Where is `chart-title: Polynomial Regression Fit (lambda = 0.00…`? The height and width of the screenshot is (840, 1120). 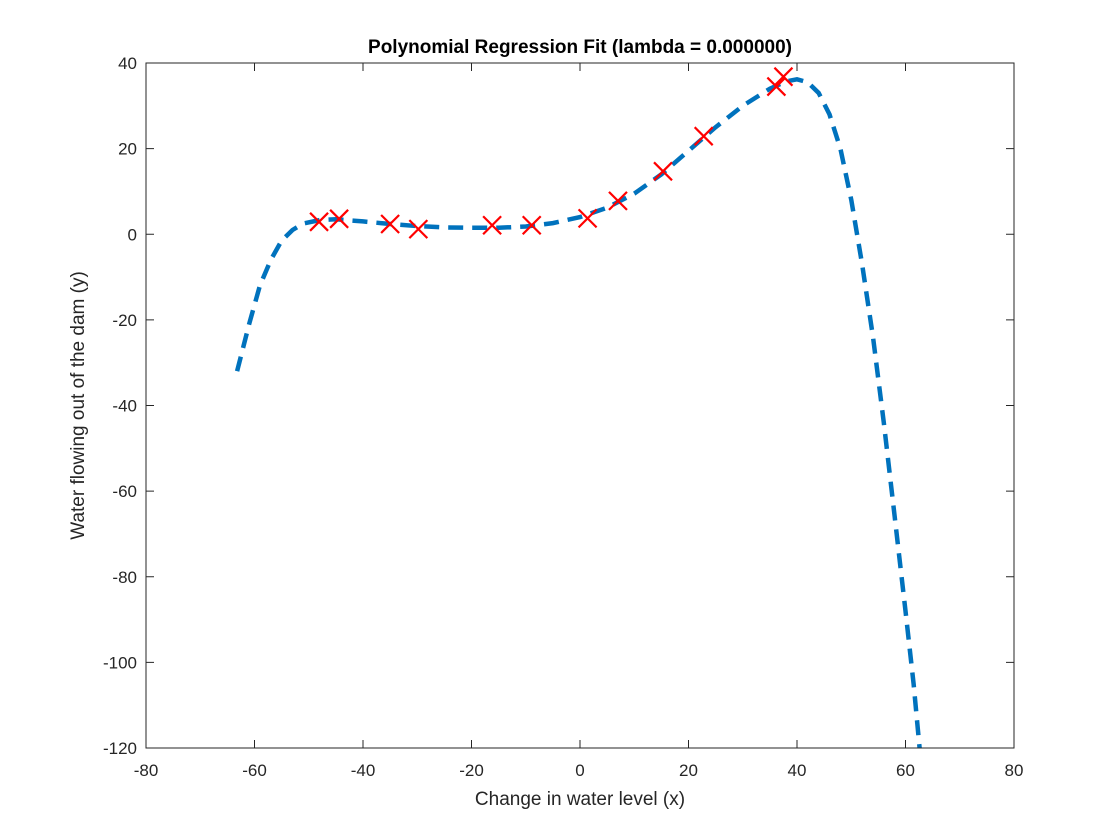
chart-title: Polynomial Regression Fit (lambda = 0.00… is located at coordinates (580, 47).